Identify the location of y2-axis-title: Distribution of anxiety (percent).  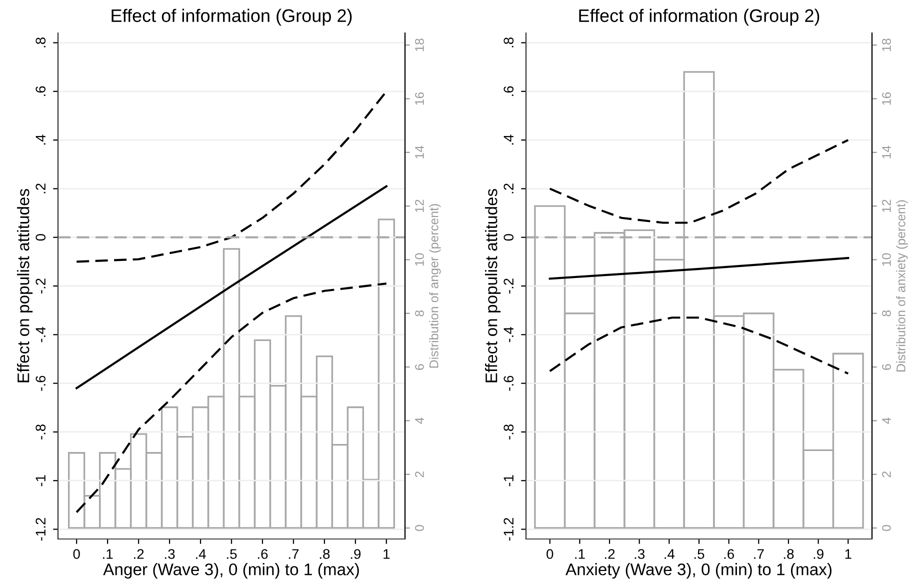
(902, 286).